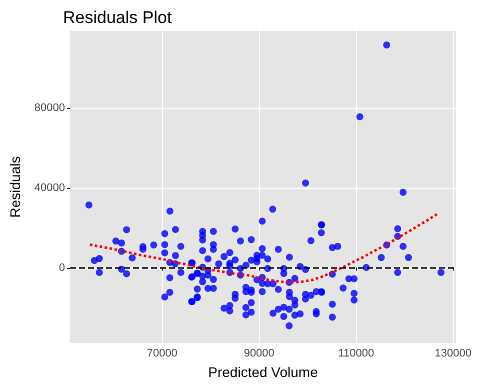  What do you see at coordinates (117, 17) in the screenshot?
I see `chart-title: Residuals Plot` at bounding box center [117, 17].